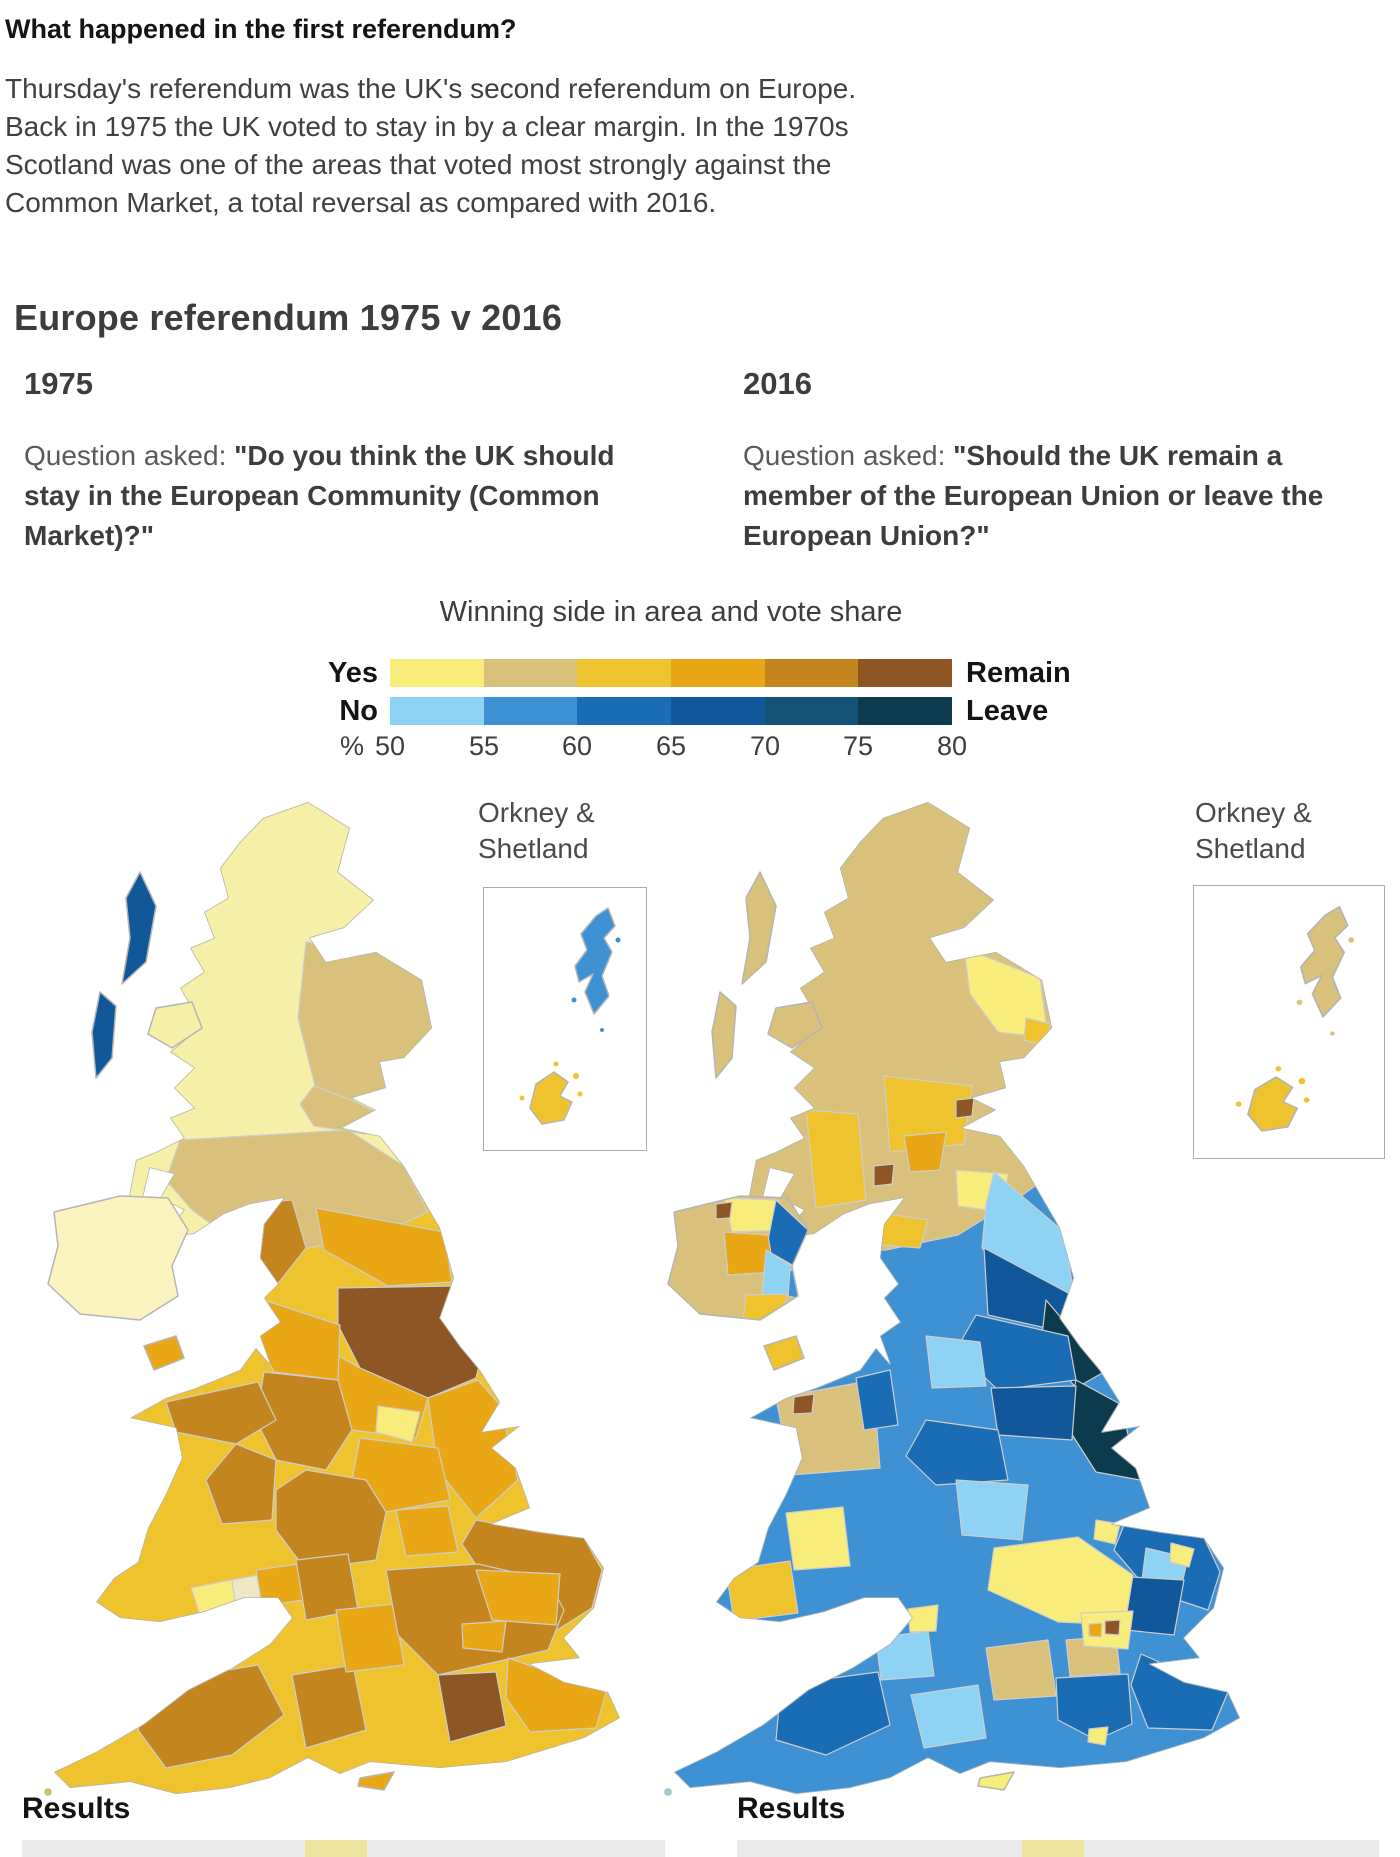  What do you see at coordinates (1007, 711) in the screenshot?
I see `legend-label-leave: Leave` at bounding box center [1007, 711].